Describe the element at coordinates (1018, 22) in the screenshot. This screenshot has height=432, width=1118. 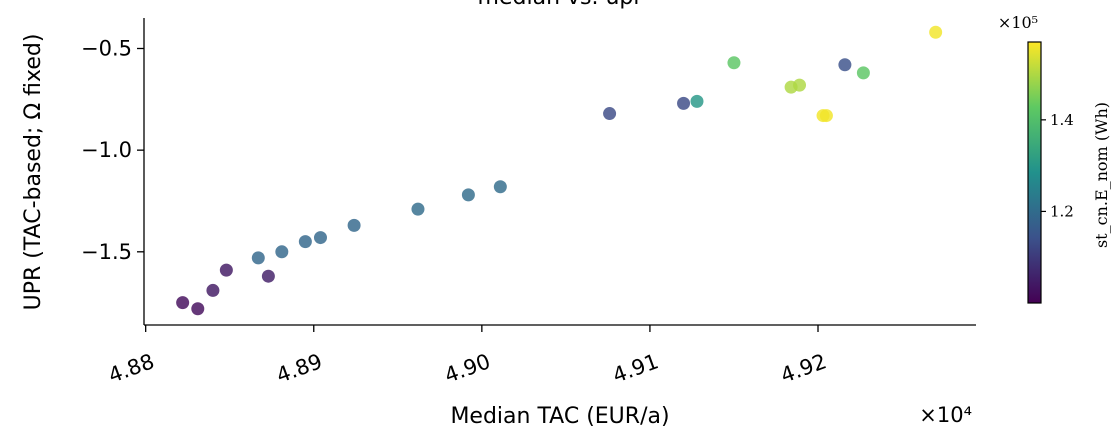
I see `colorbar-offset-label: ×10⁵` at that location.